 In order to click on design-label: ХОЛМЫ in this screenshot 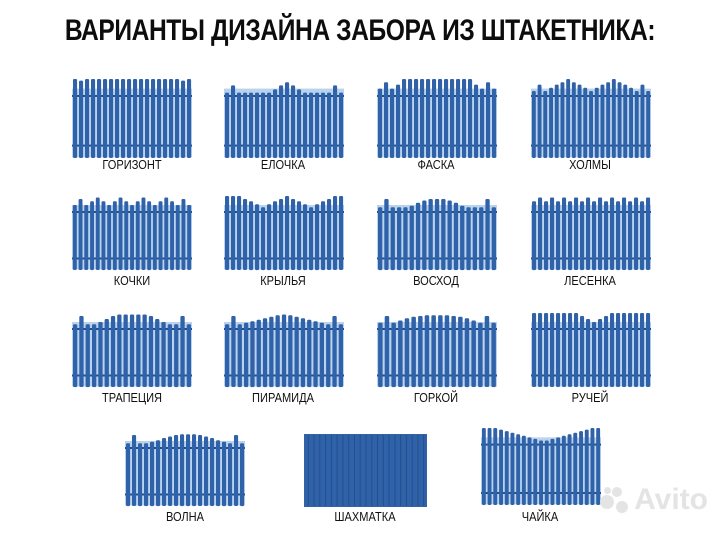, I will do `click(590, 164)`.